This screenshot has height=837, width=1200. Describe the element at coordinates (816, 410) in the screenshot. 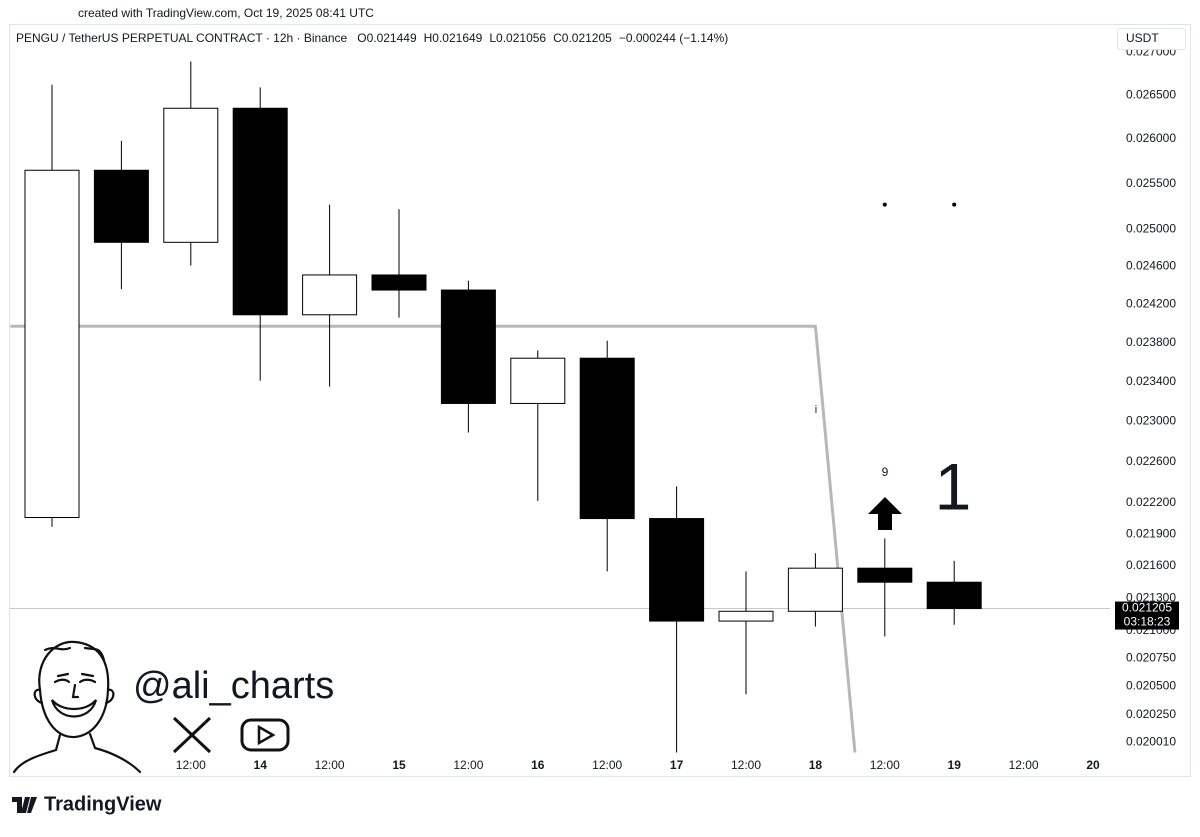

I see `info-mark: i` at that location.